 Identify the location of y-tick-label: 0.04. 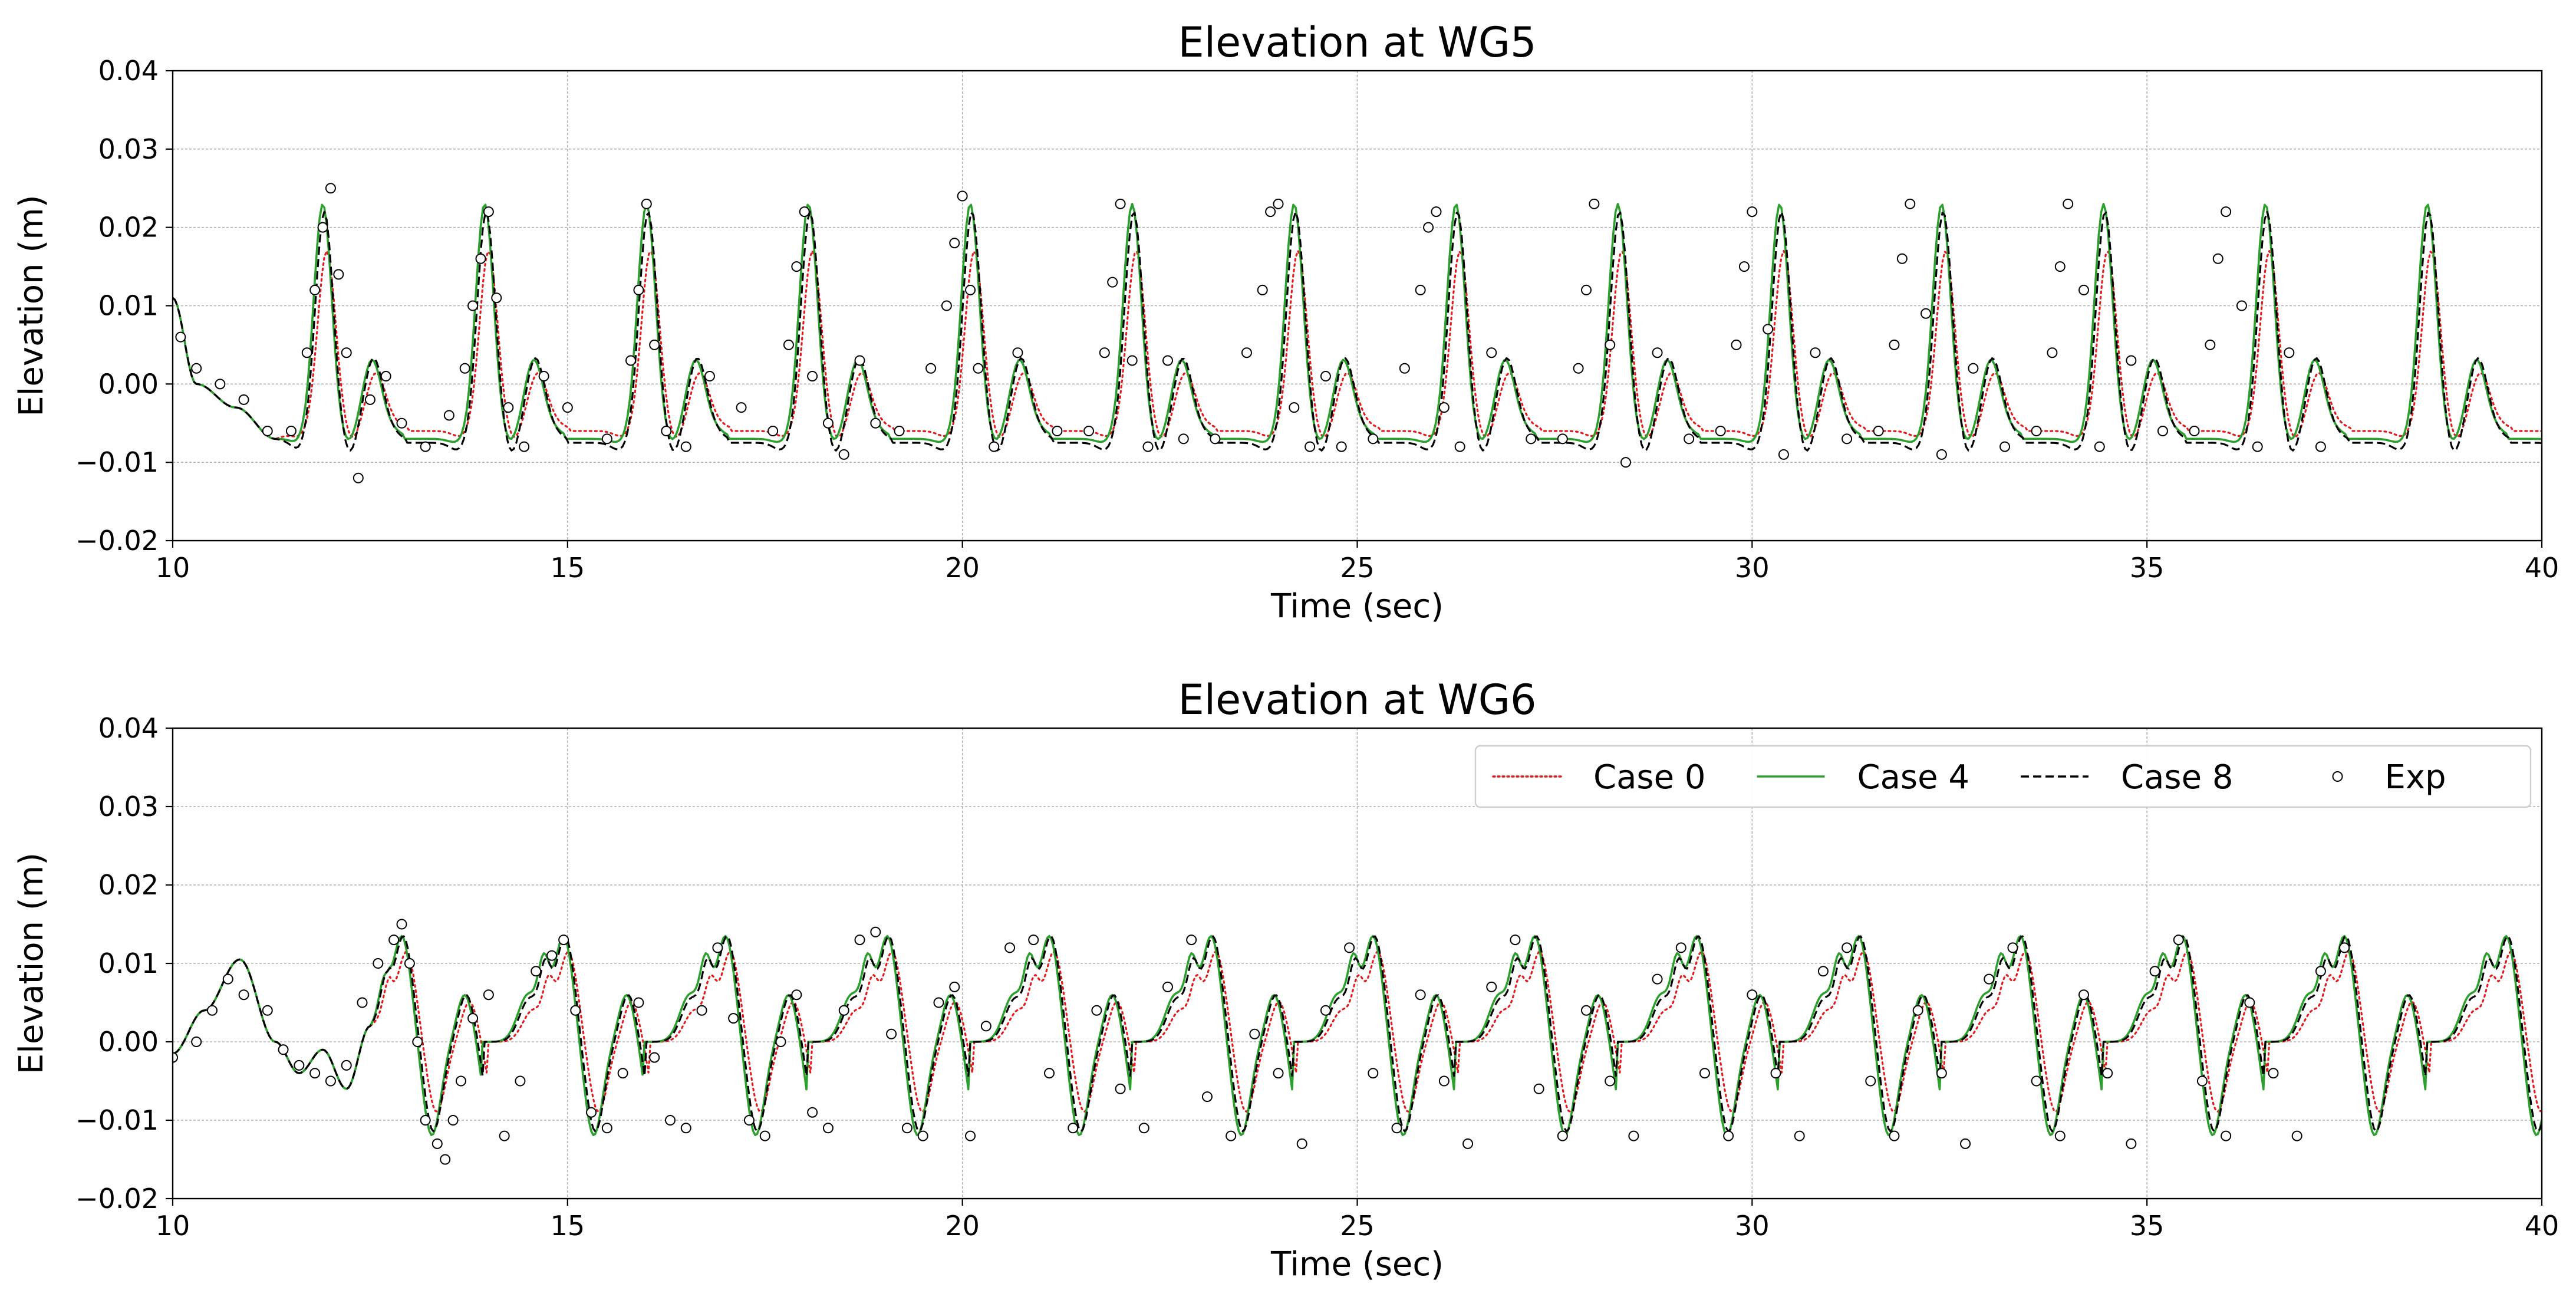
(128, 728).